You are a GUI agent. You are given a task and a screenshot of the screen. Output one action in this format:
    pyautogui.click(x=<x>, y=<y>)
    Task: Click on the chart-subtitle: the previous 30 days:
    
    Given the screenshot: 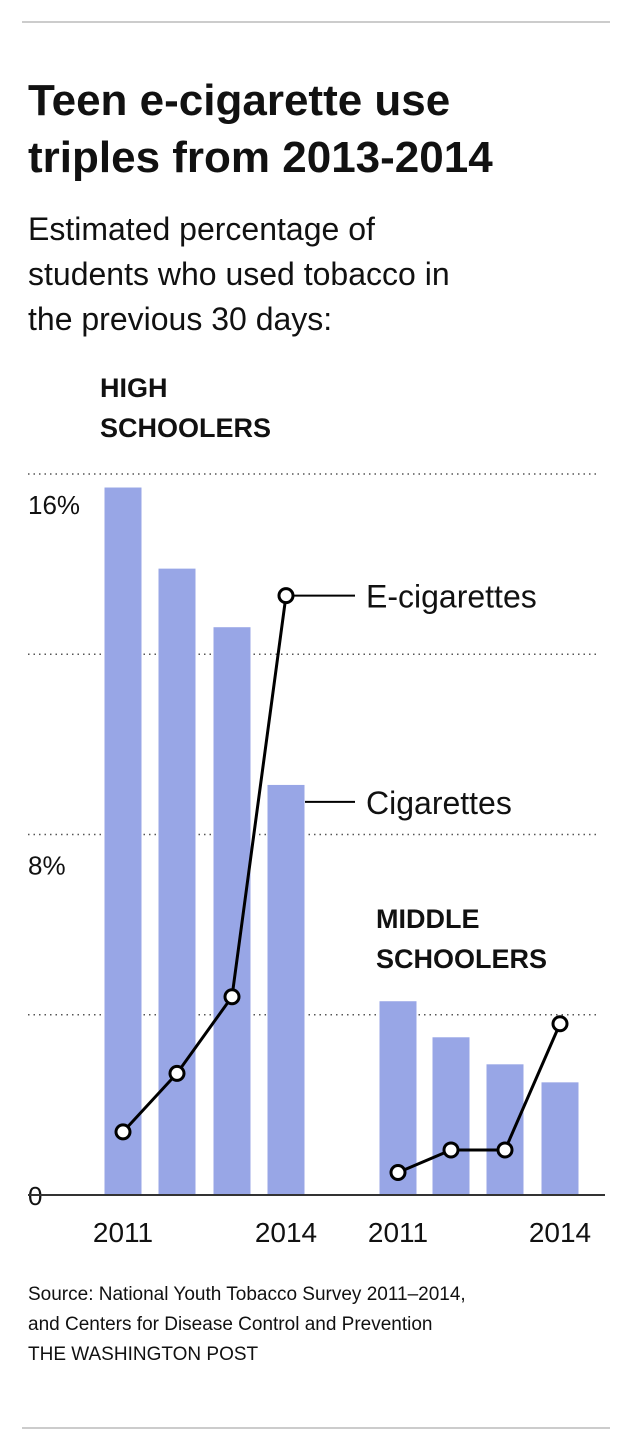 What is the action you would take?
    pyautogui.click(x=180, y=319)
    